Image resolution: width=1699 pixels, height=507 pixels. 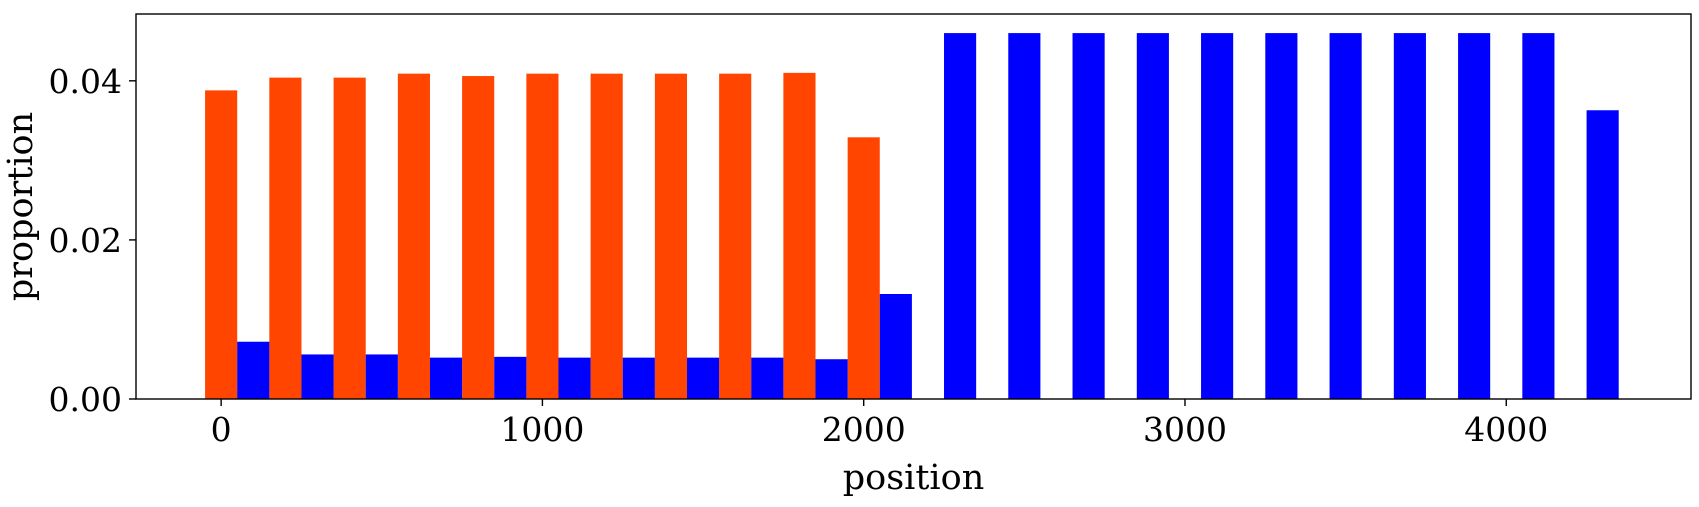 What do you see at coordinates (85, 399) in the screenshot?
I see `y-tick-label: 0.00` at bounding box center [85, 399].